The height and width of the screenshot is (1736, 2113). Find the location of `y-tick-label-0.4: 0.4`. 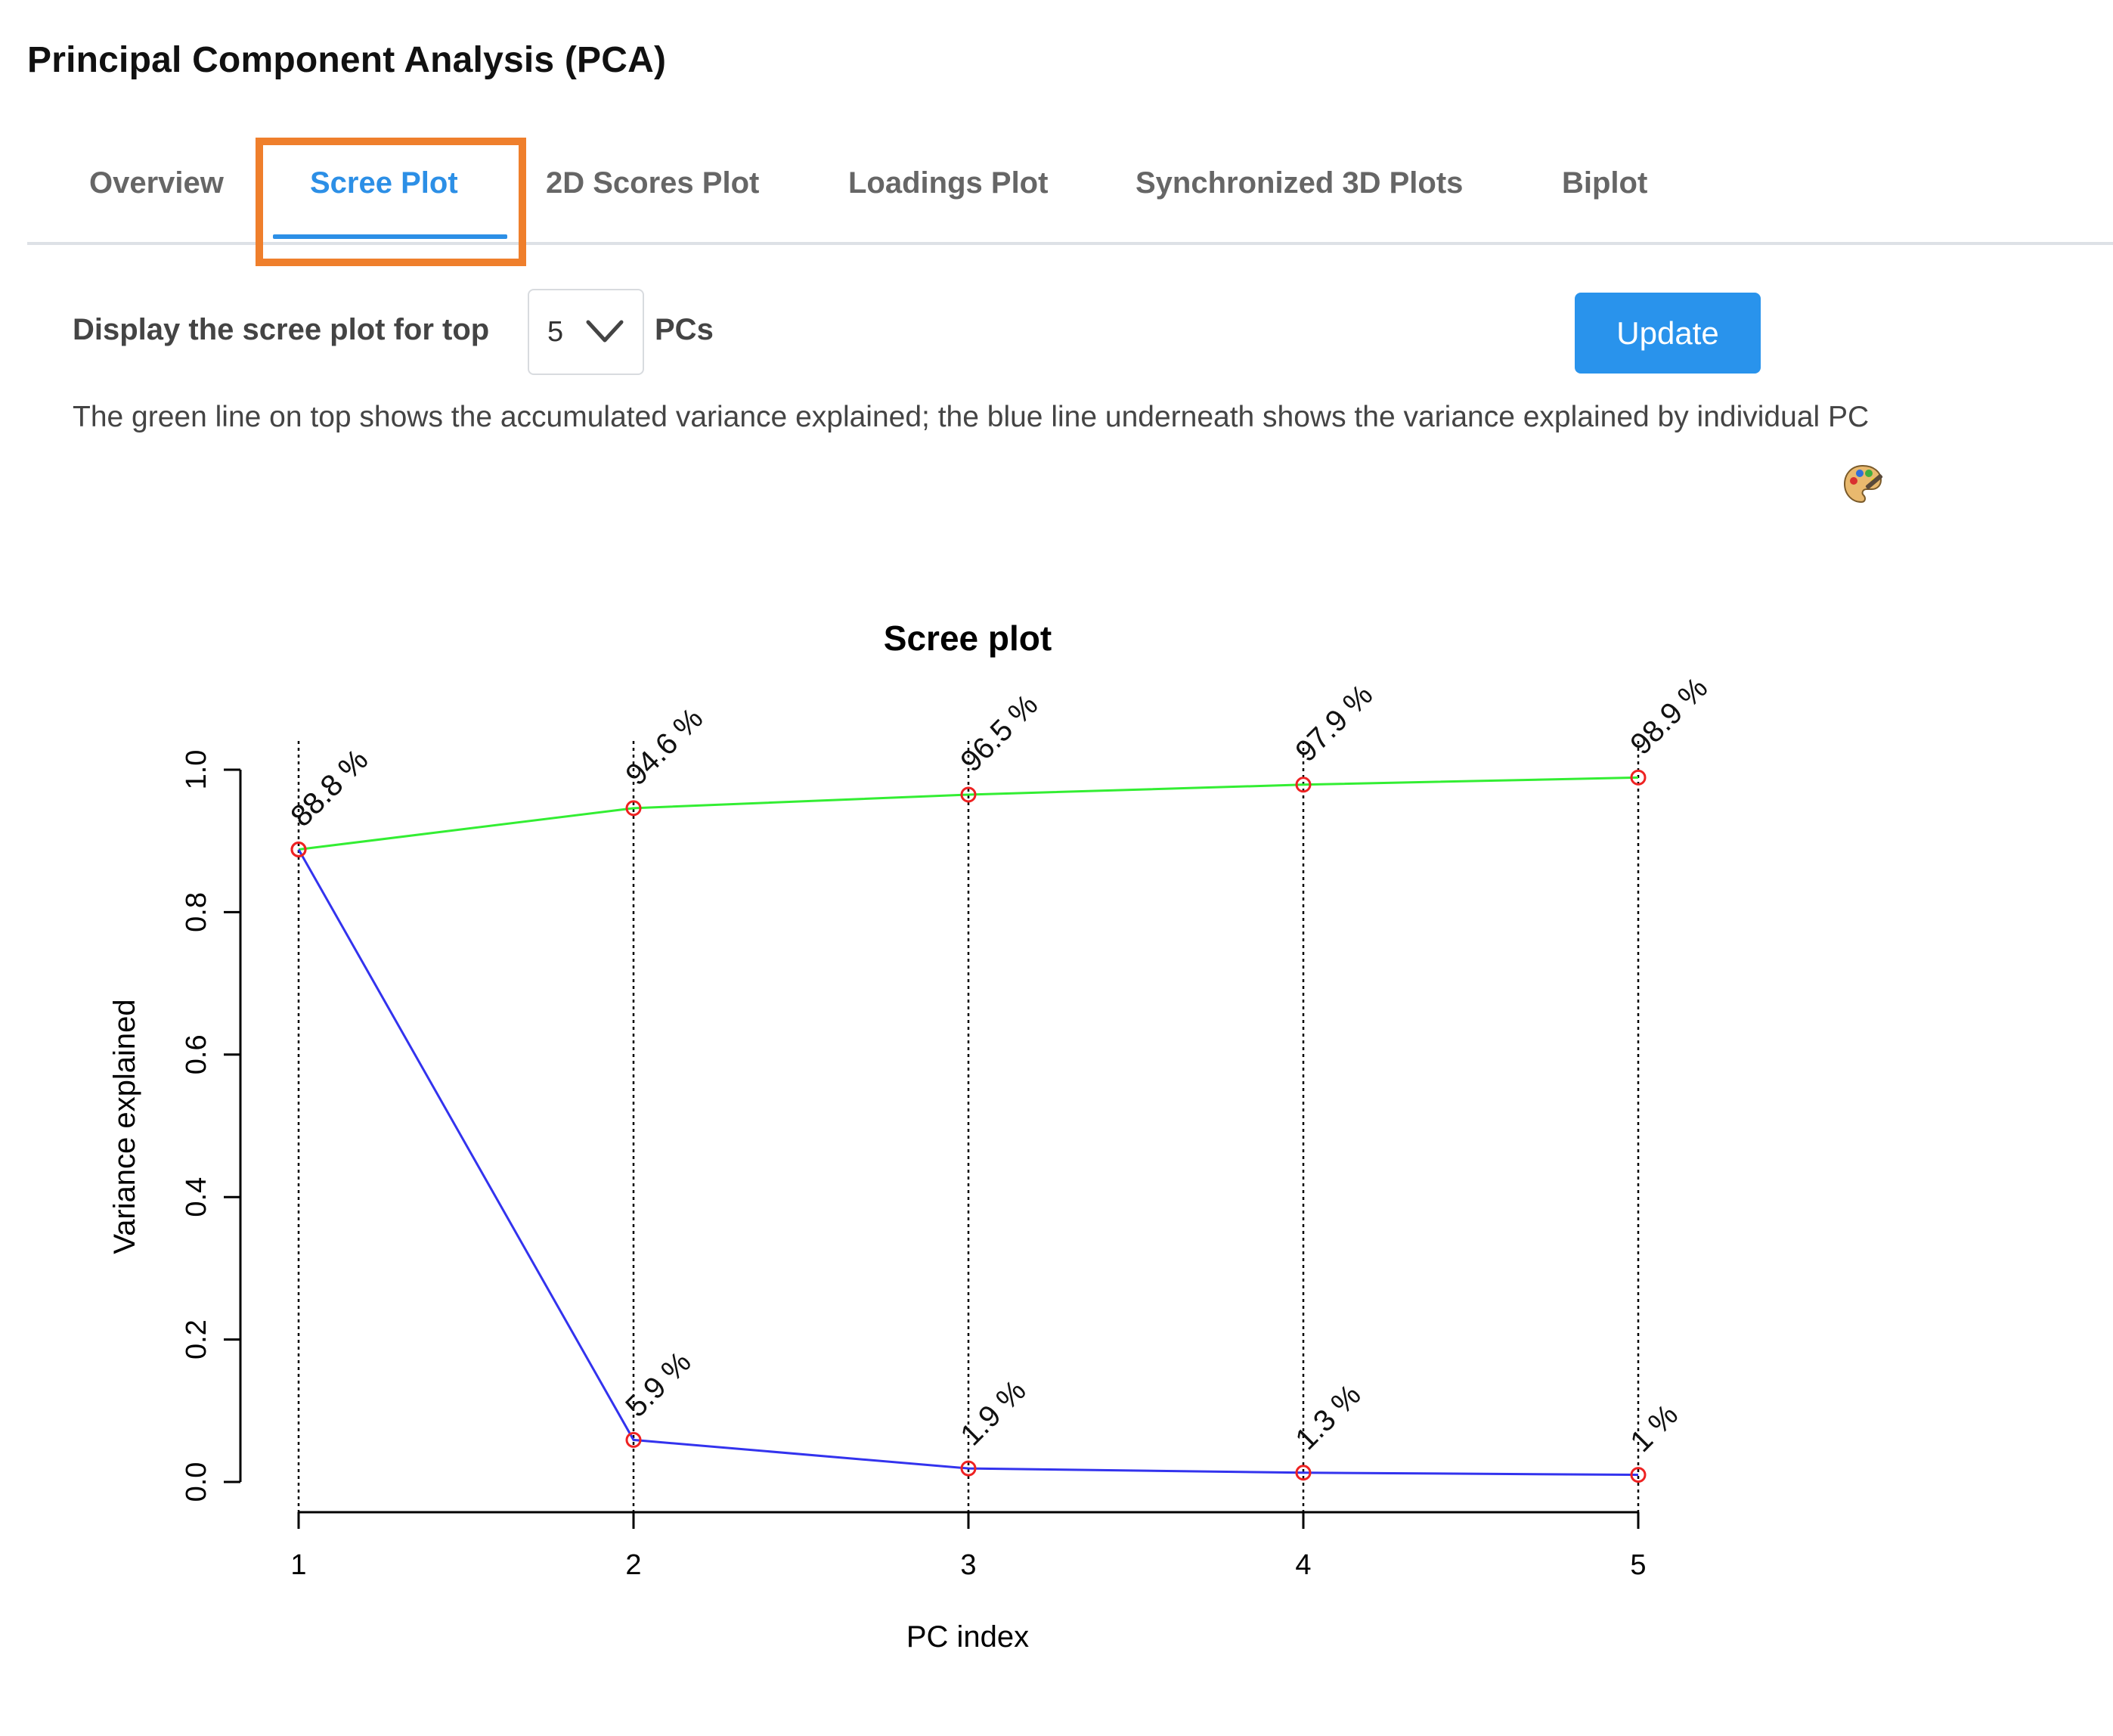

y-tick-label-0.4: 0.4 is located at coordinates (197, 1197).